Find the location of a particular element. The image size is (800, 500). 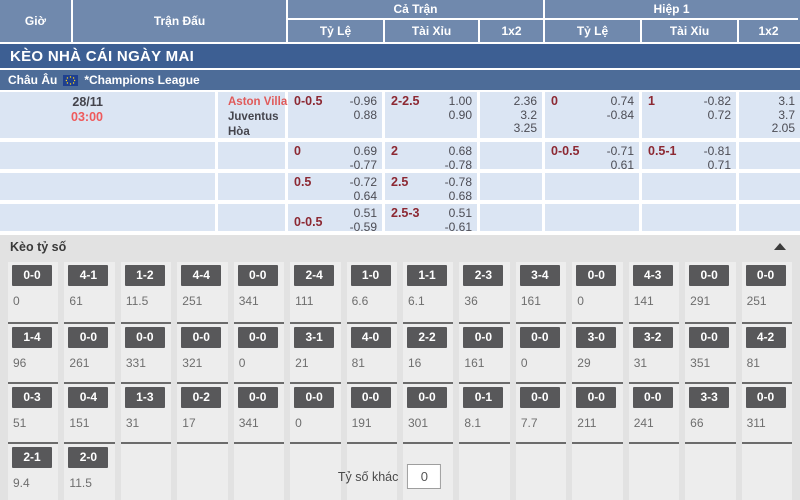

score-slot: 2-1 9.4 is located at coordinates (33, 471).